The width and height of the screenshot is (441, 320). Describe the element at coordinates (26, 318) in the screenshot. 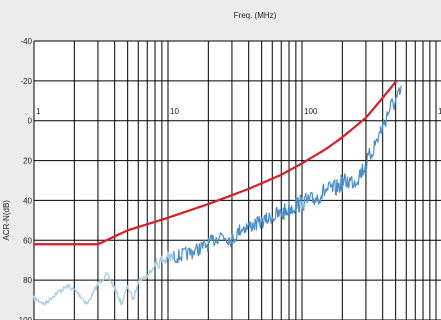

I see `y-tick-label: 100` at that location.